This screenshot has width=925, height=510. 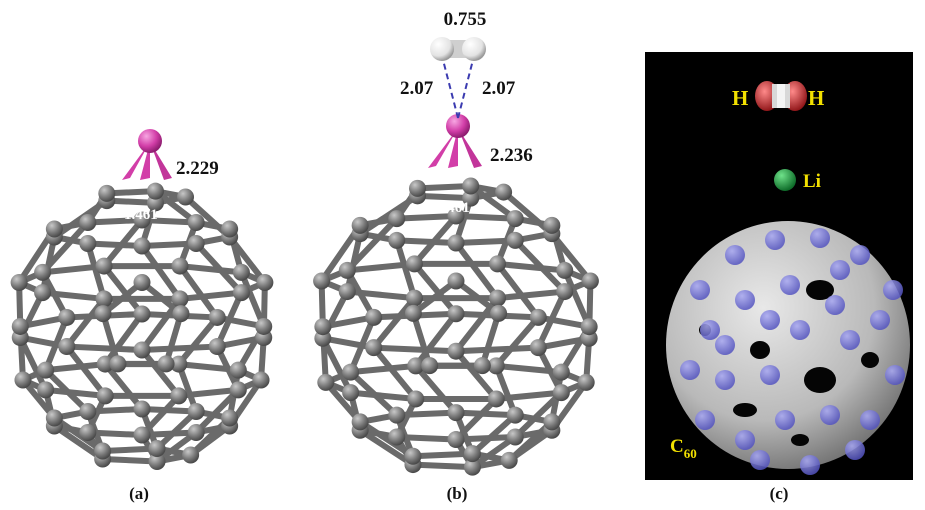 I want to click on lithium-atom-c, so click(x=785, y=180).